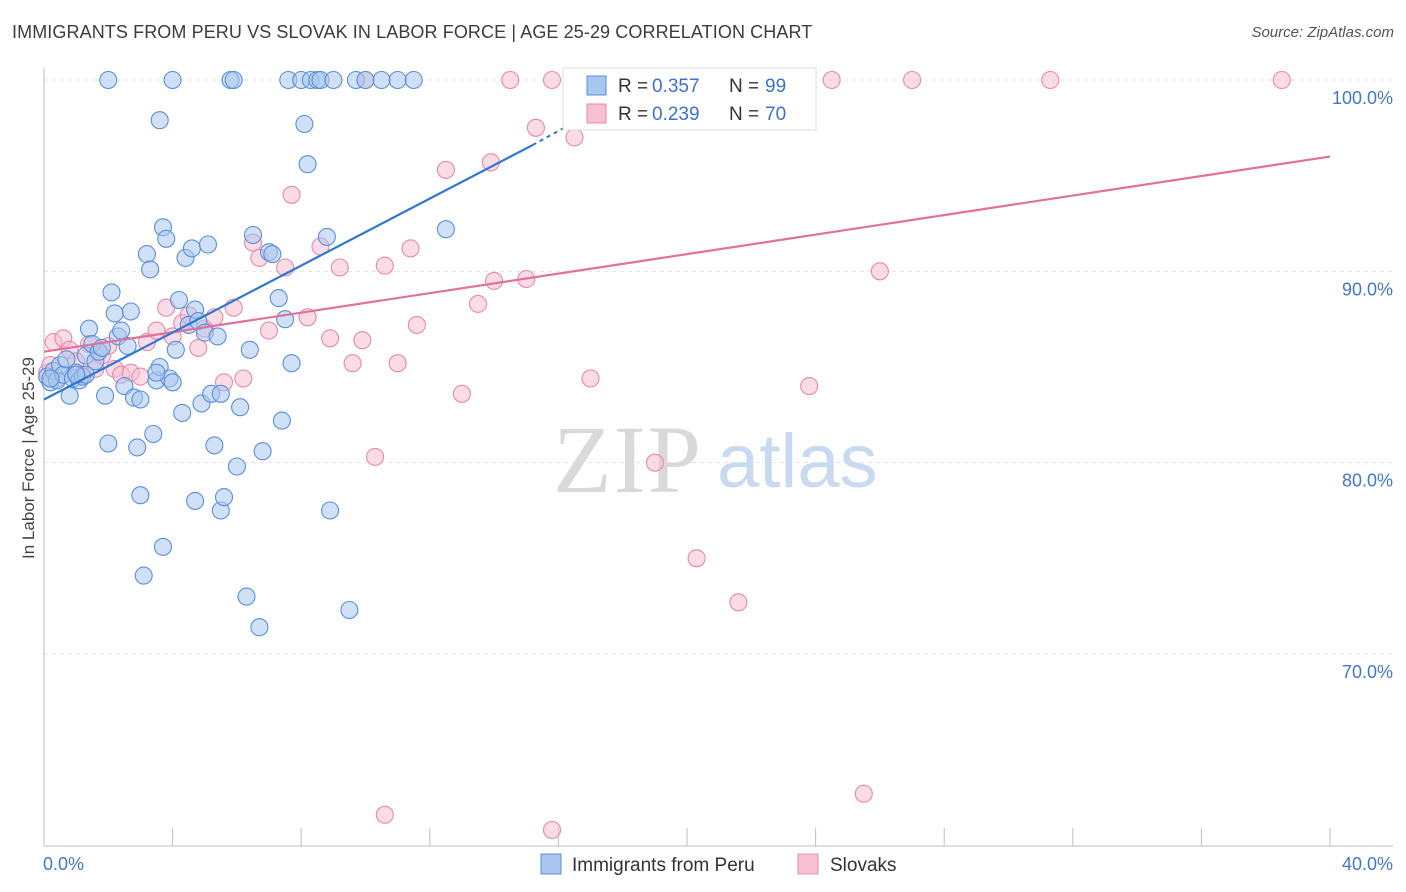  I want to click on watermark-atlas: atlas, so click(797, 461).